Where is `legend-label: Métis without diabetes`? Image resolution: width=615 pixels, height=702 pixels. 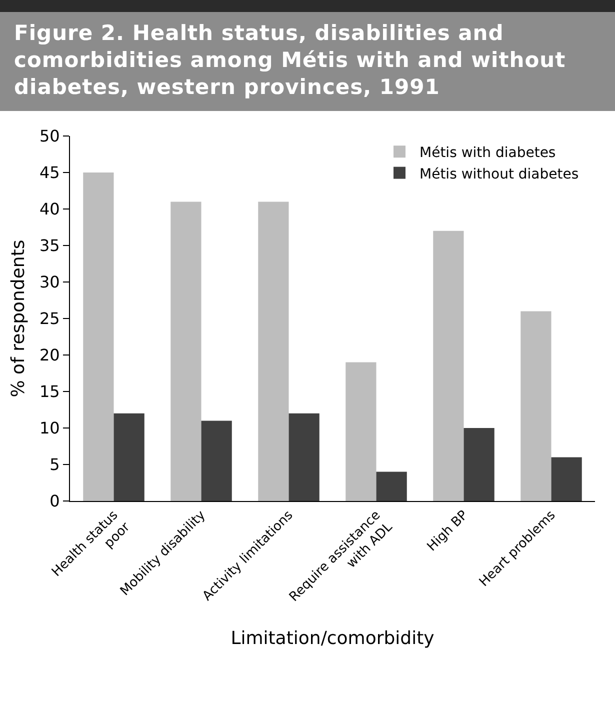
legend-label: Métis without diabetes is located at coordinates (499, 174).